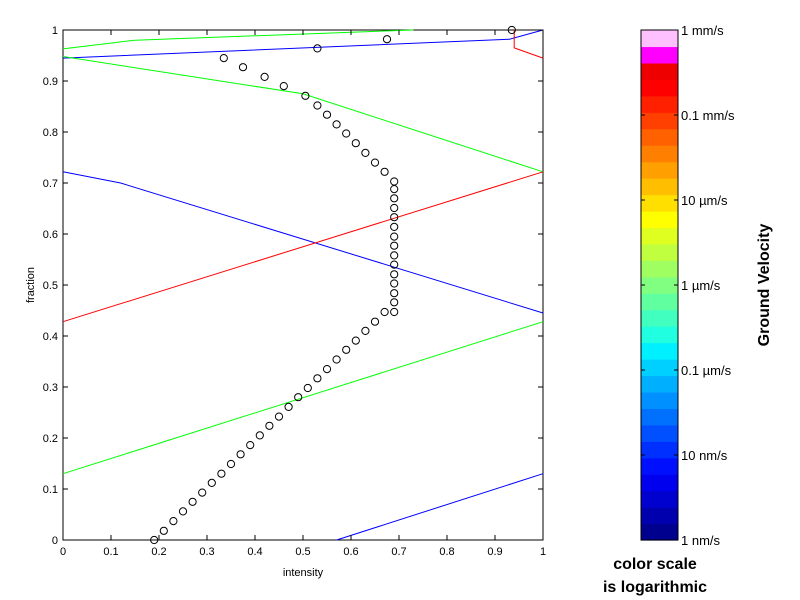 This screenshot has width=800, height=600. Describe the element at coordinates (206, 552) in the screenshot. I see `x-tick-label: 0.3` at that location.